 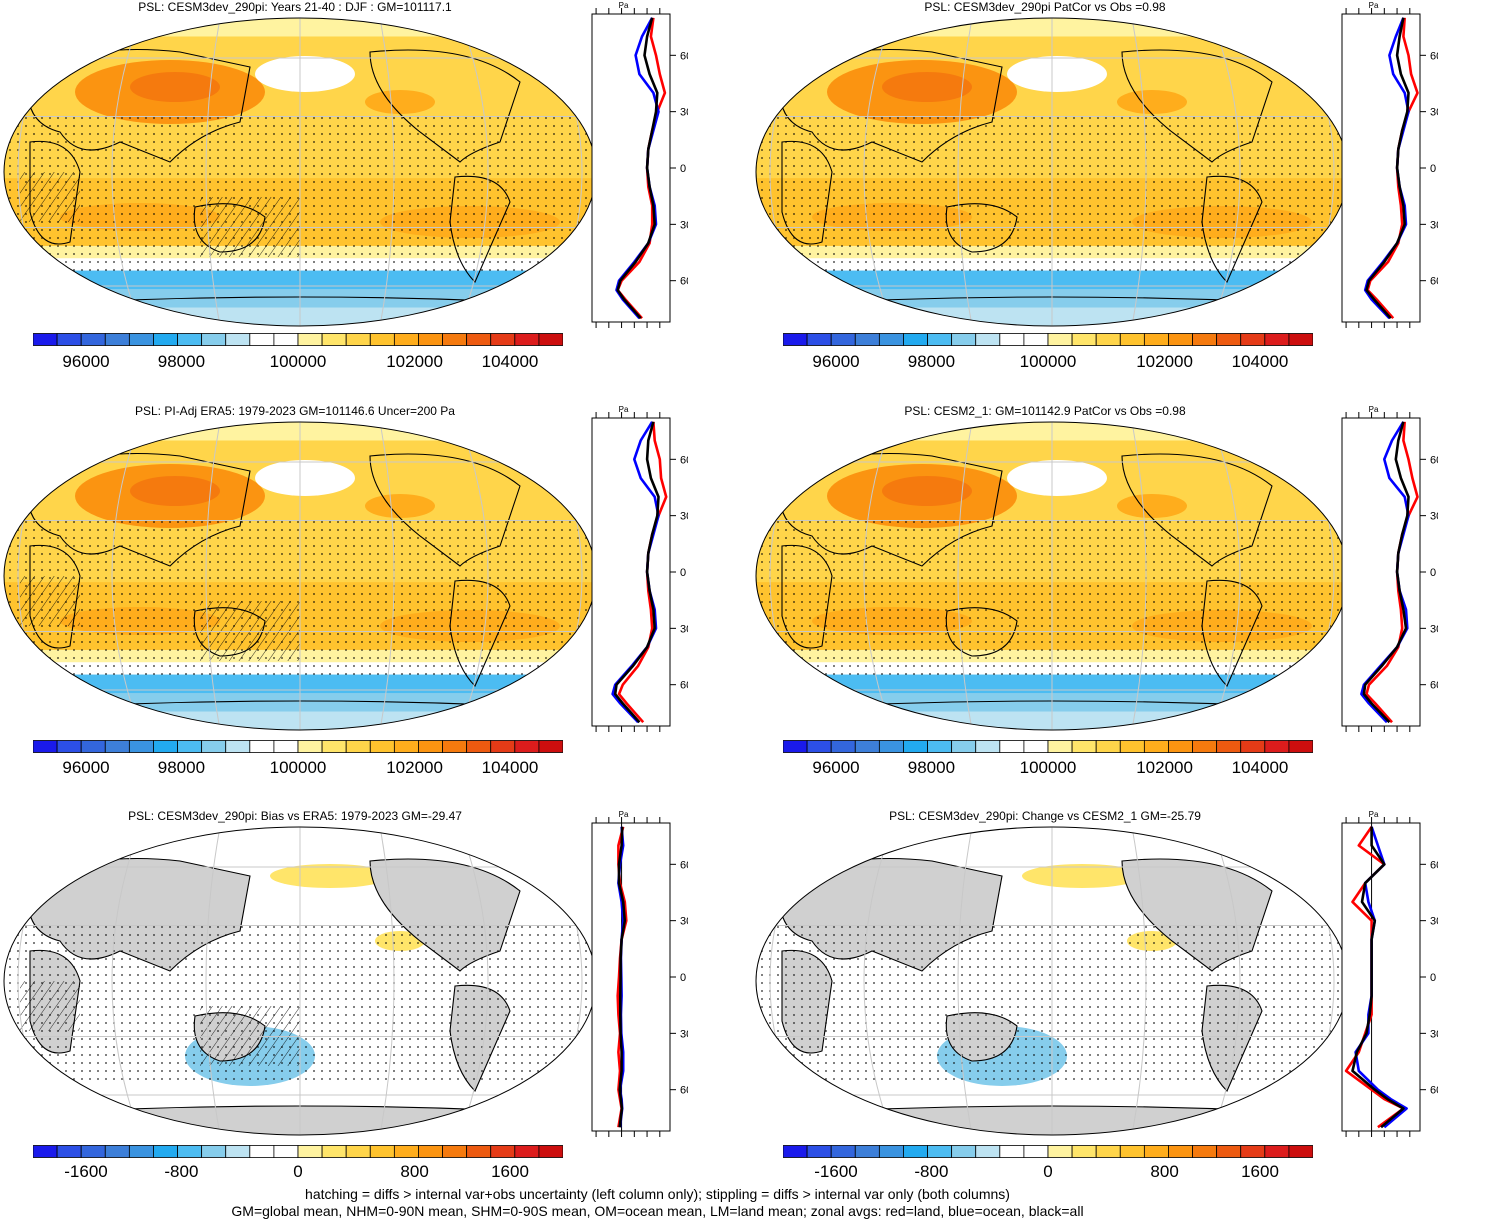 What do you see at coordinates (298, 746) in the screenshot?
I see `colorbar-p3` at bounding box center [298, 746].